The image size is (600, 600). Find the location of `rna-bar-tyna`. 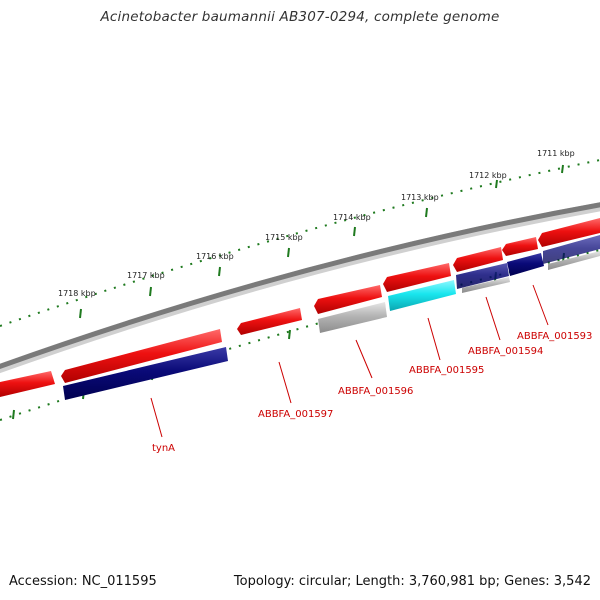

rna-bar-tyna is located at coordinates (145, 373).